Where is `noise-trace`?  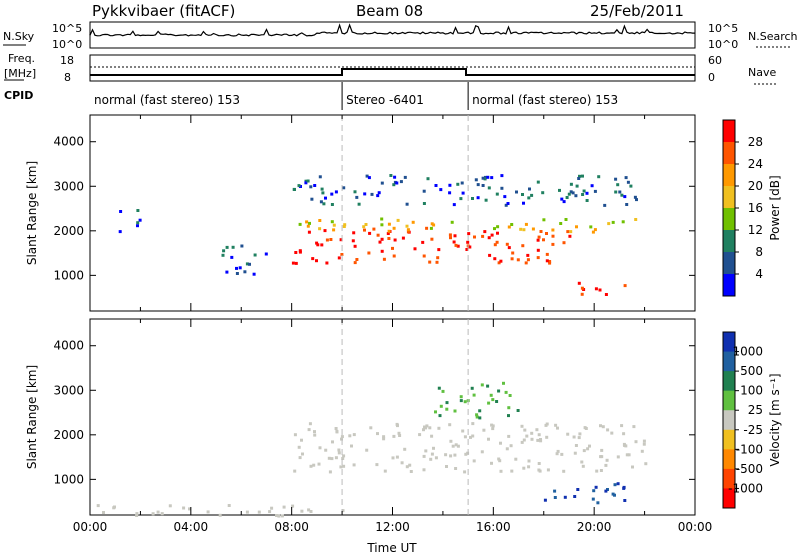
noise-trace is located at coordinates (392, 30).